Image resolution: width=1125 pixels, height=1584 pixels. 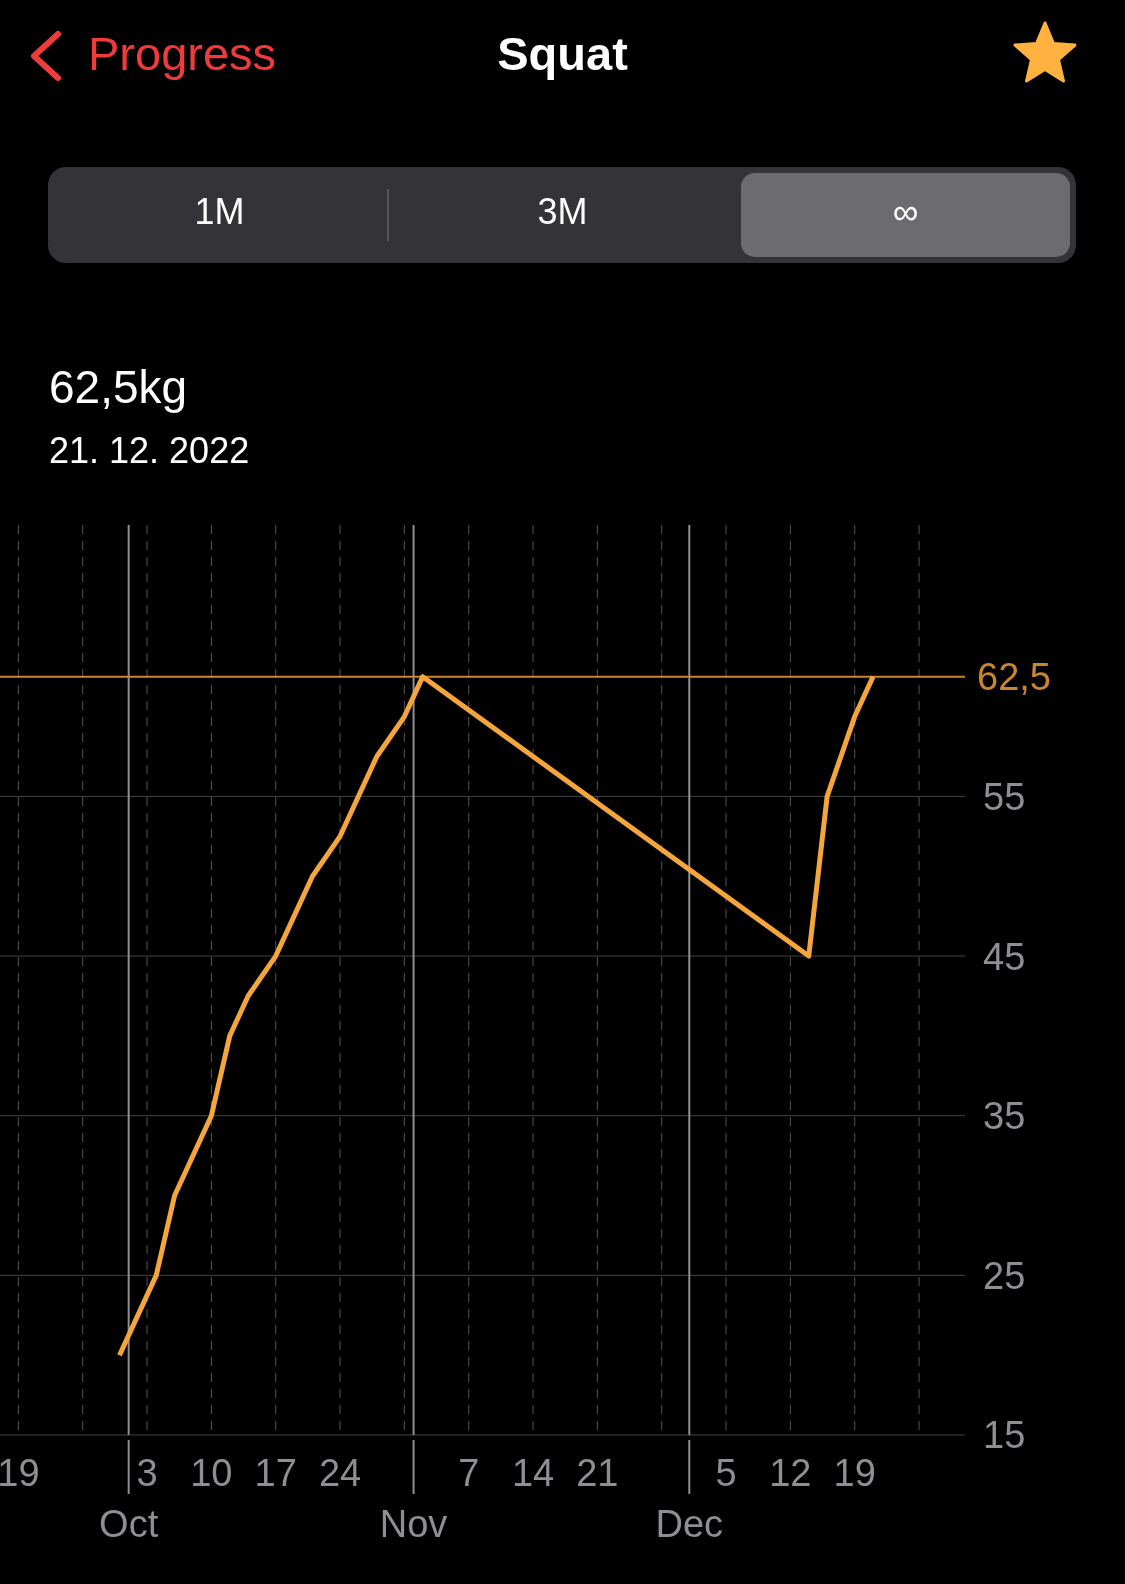 I want to click on ref-line-label: 62,5, so click(x=1014, y=677).